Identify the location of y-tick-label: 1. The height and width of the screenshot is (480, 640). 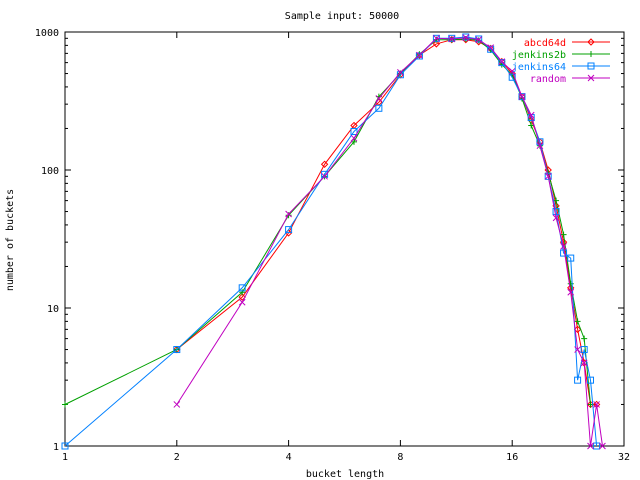
(56, 447).